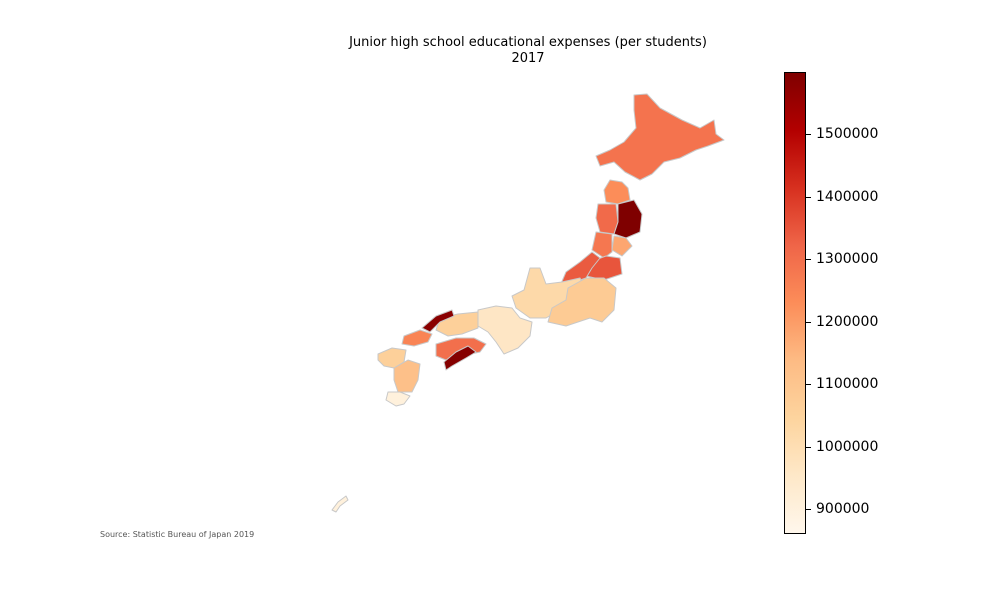 This screenshot has width=1000, height=600. I want to click on colorbar-tick-label: 1200000, so click(847, 321).